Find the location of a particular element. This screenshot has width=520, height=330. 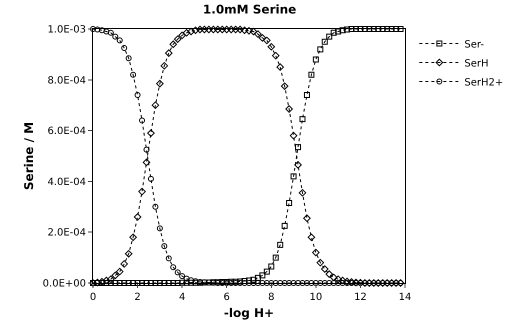

y-tick-label: 2.0E-04 is located at coordinates (66, 233).